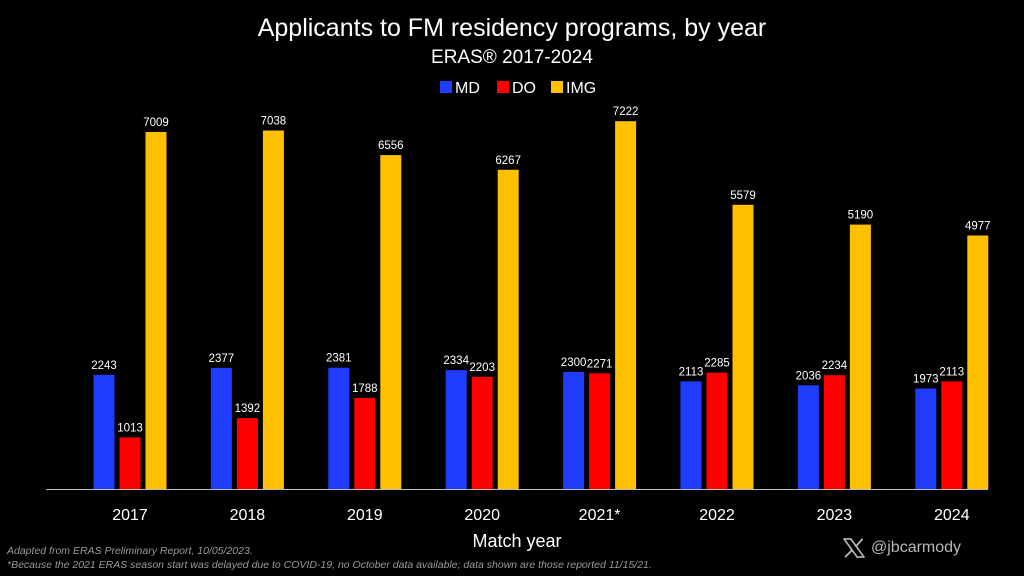 Image resolution: width=1024 pixels, height=576 pixels. What do you see at coordinates (503, 87) in the screenshot?
I see `legend-swatch-do` at bounding box center [503, 87].